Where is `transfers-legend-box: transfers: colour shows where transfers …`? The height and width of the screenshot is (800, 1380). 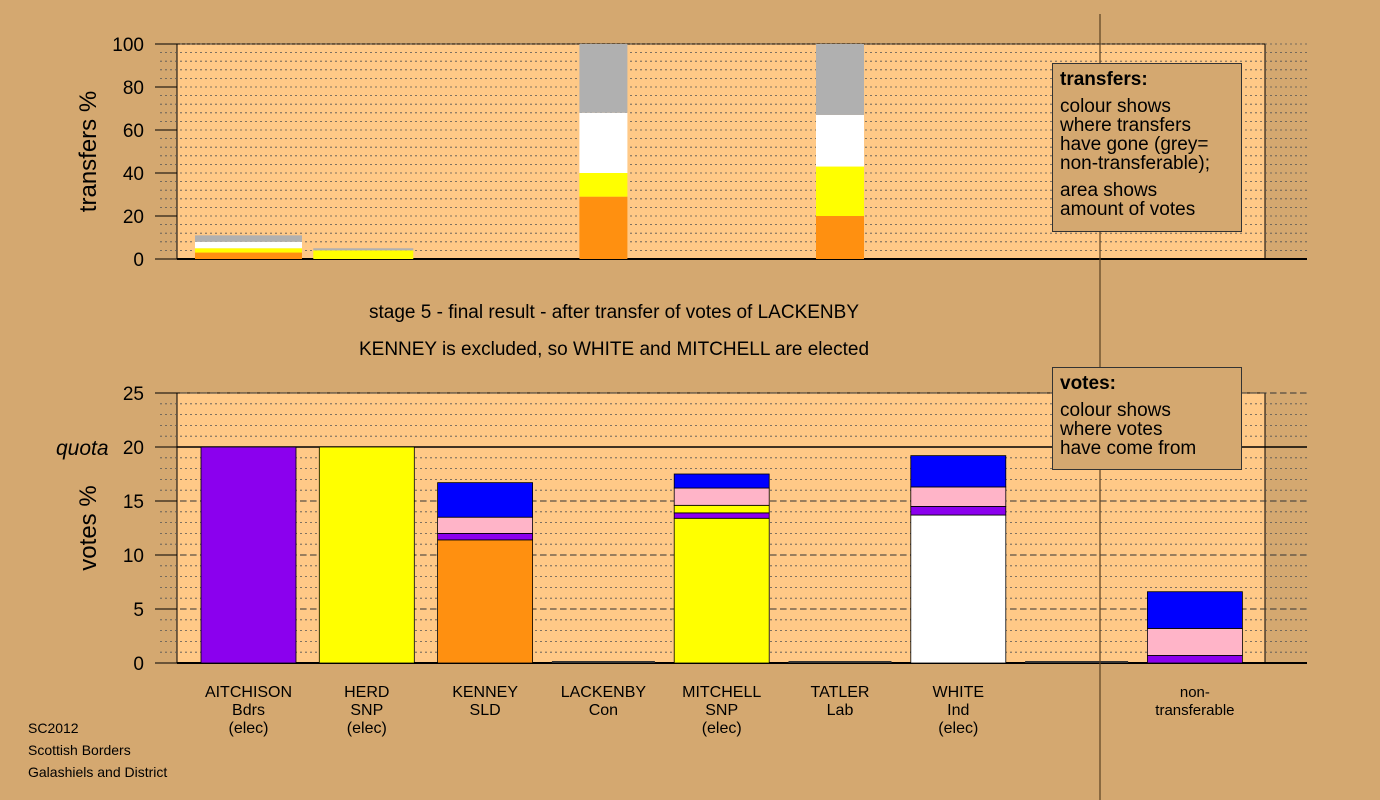 transfers-legend-box: transfers: colour shows where transfers … is located at coordinates (1147, 147).